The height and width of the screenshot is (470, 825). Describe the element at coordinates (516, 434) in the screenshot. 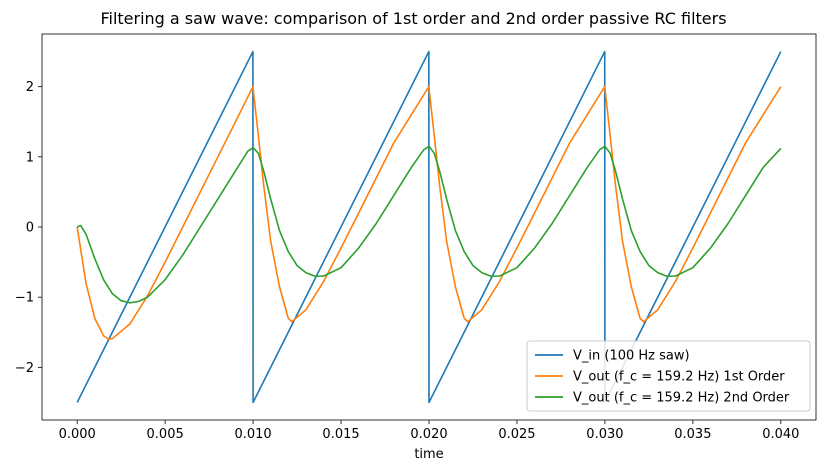

I see `x-tick-label: 0.025` at that location.